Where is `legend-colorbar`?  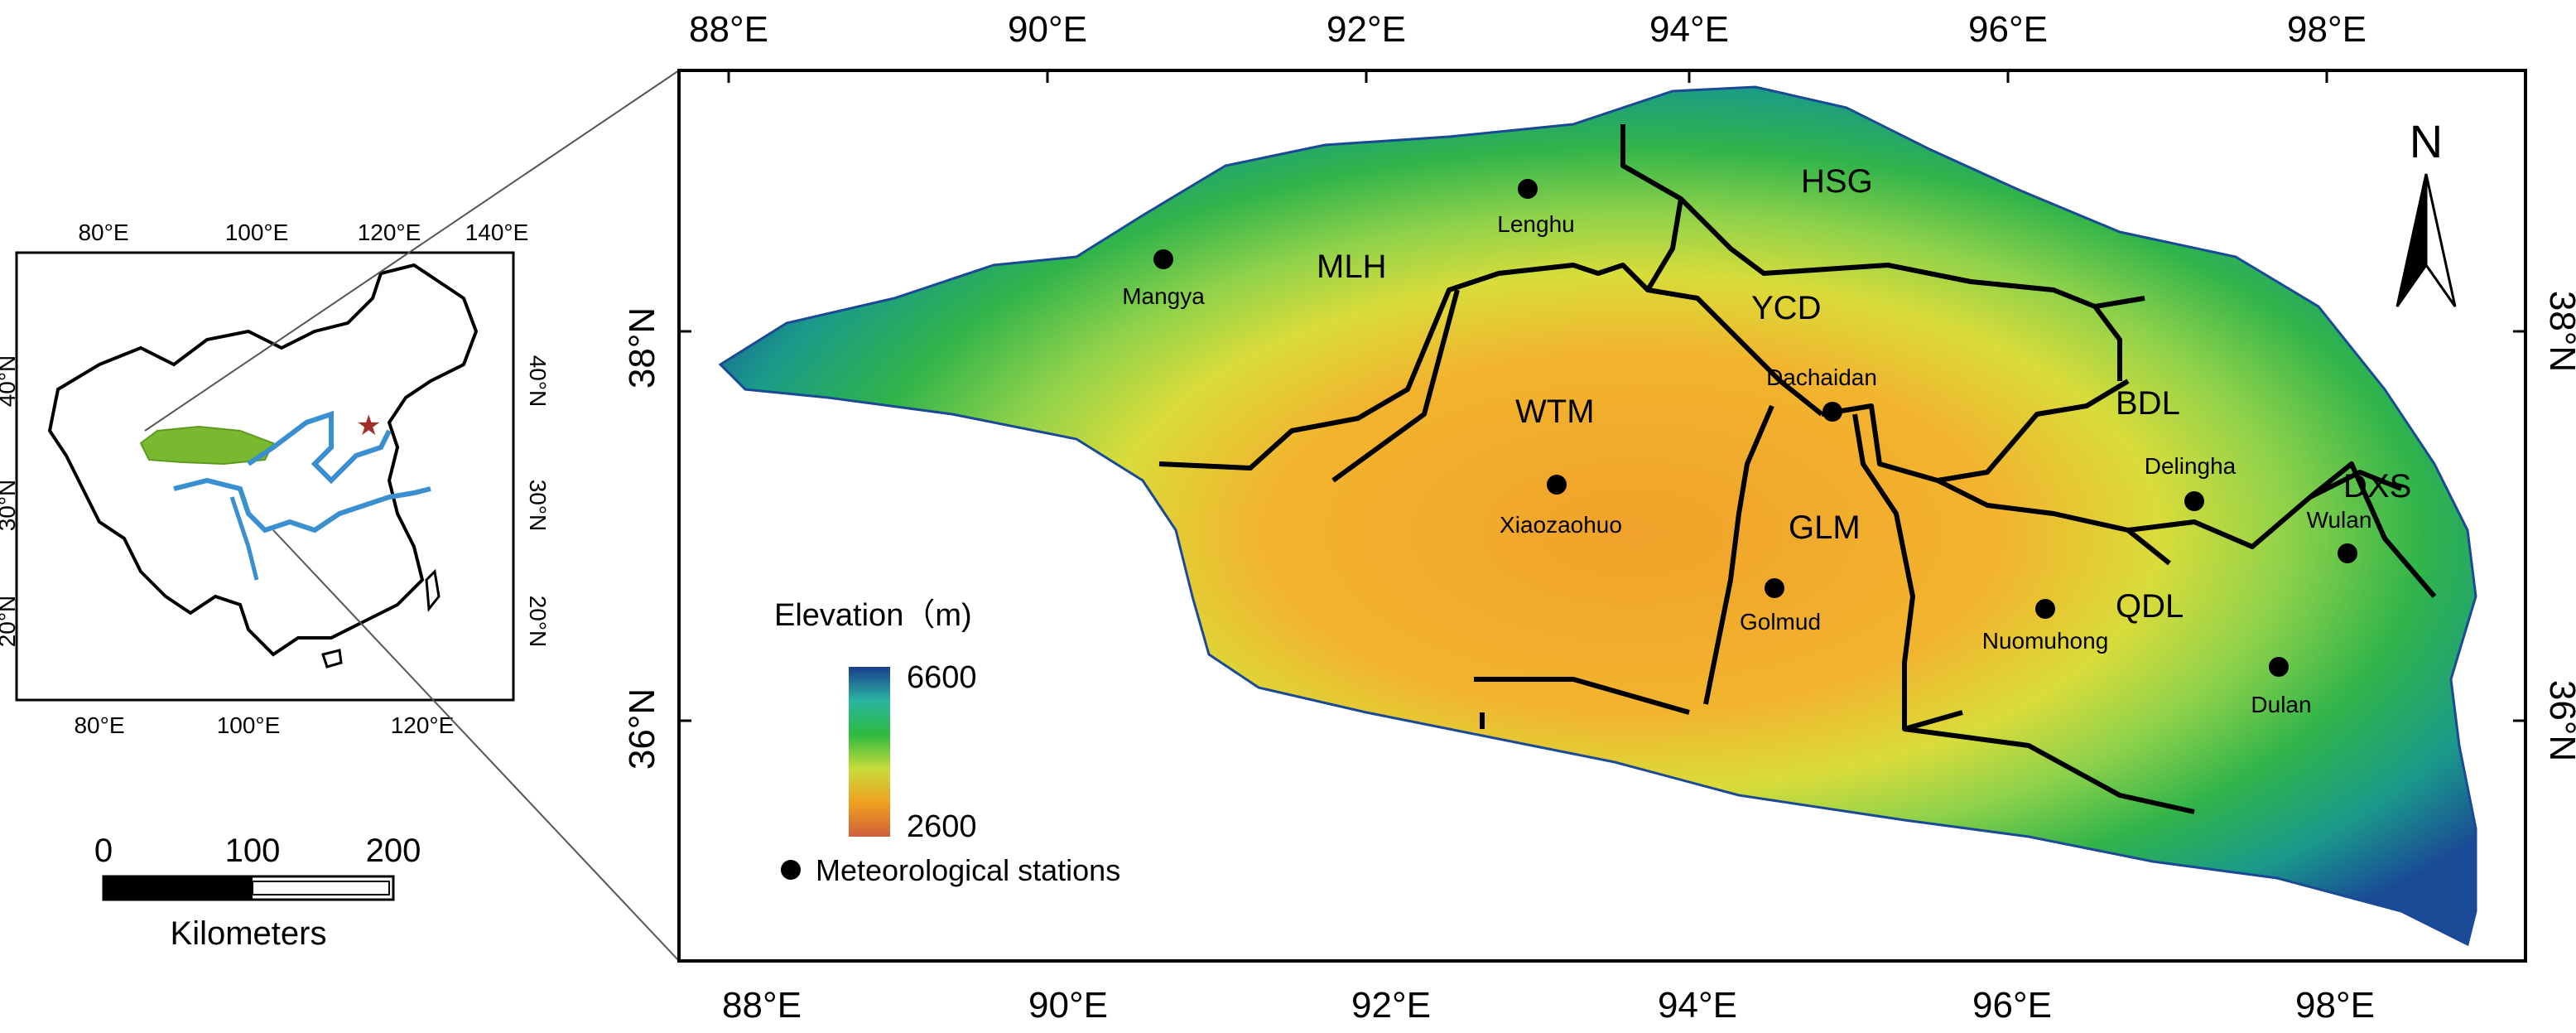 legend-colorbar is located at coordinates (869, 752).